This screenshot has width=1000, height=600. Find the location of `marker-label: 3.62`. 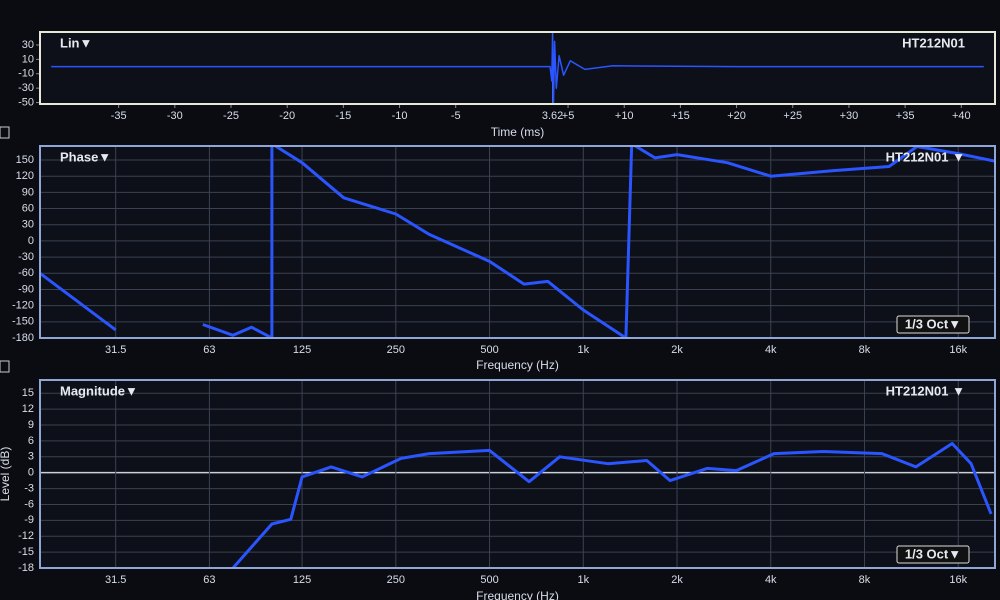

marker-label: 3.62 is located at coordinates (552, 116).